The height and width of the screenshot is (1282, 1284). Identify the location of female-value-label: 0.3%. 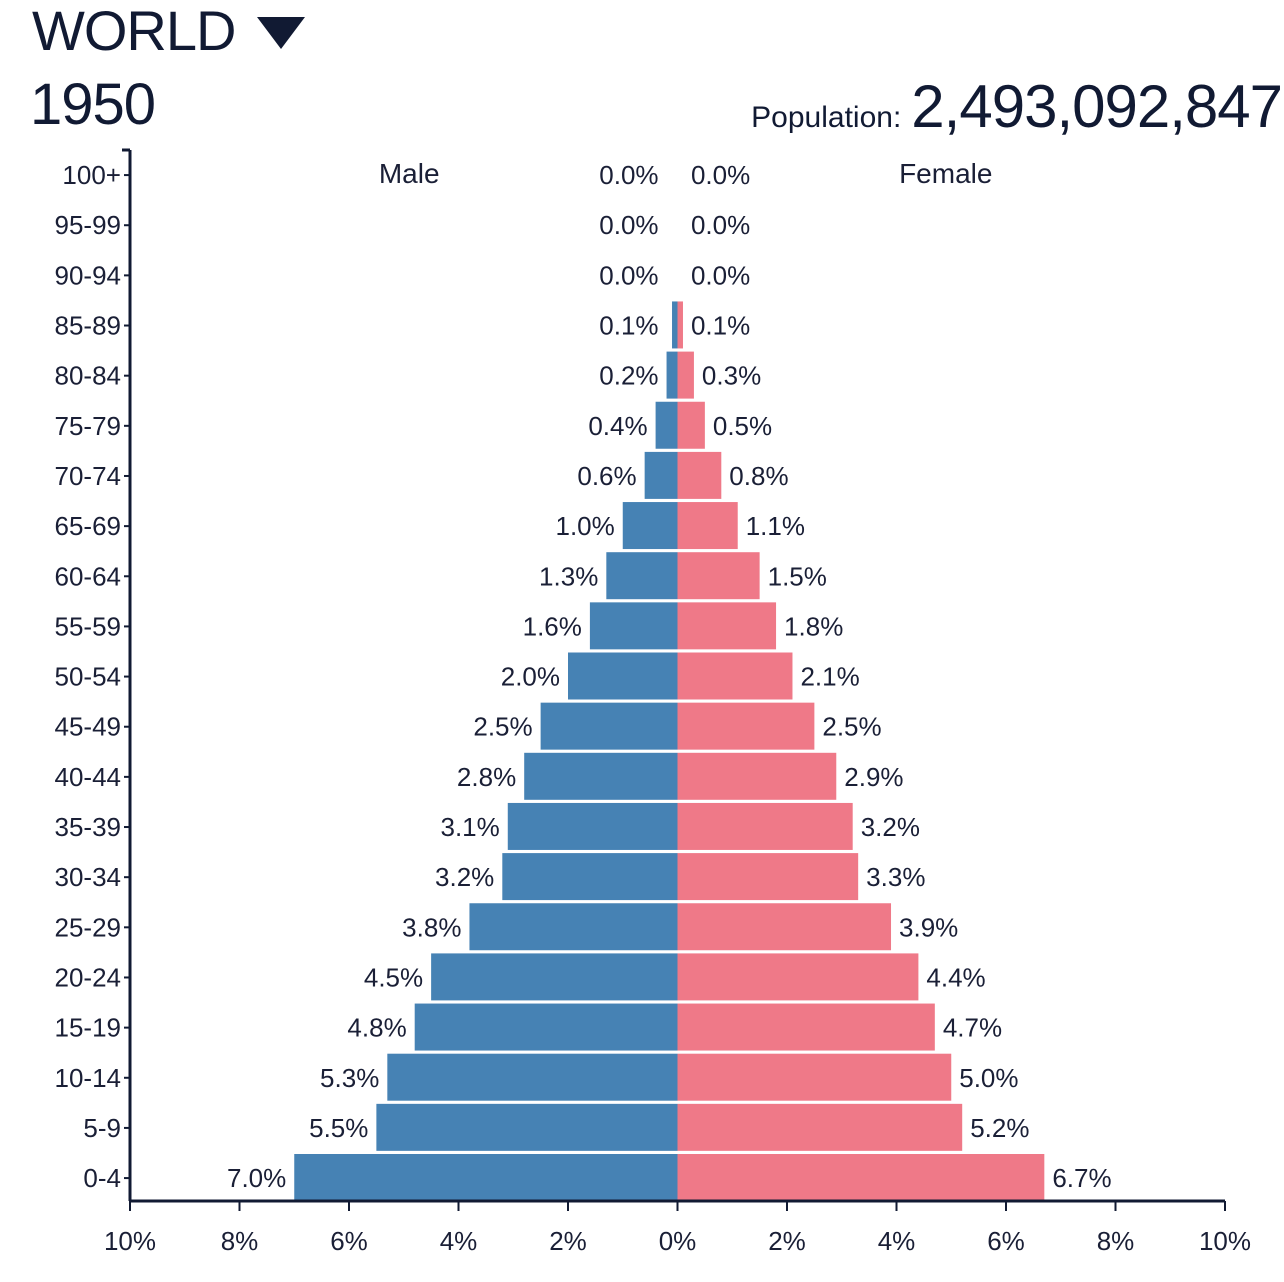
(731, 376).